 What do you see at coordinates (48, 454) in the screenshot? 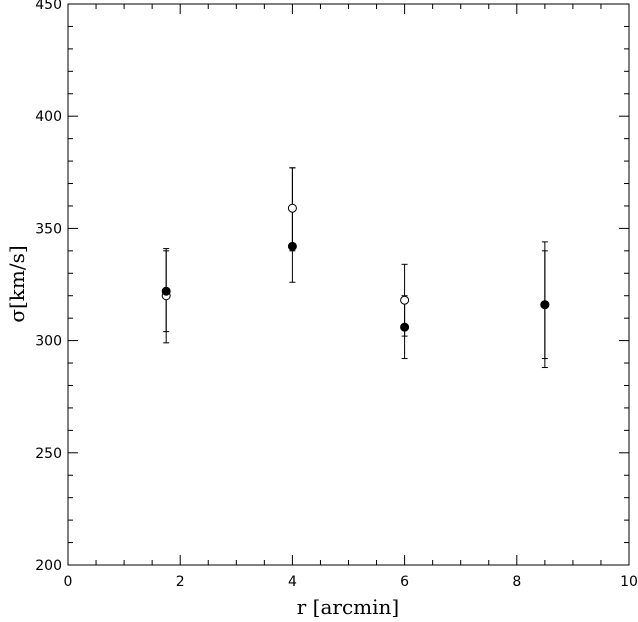
I see `y-tick-label: 250` at bounding box center [48, 454].